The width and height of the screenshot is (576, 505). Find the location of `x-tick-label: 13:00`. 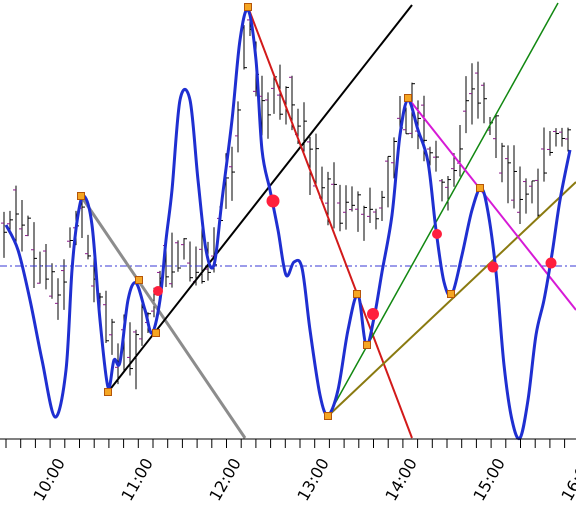

x-tick-label: 13:00 is located at coordinates (313, 479).